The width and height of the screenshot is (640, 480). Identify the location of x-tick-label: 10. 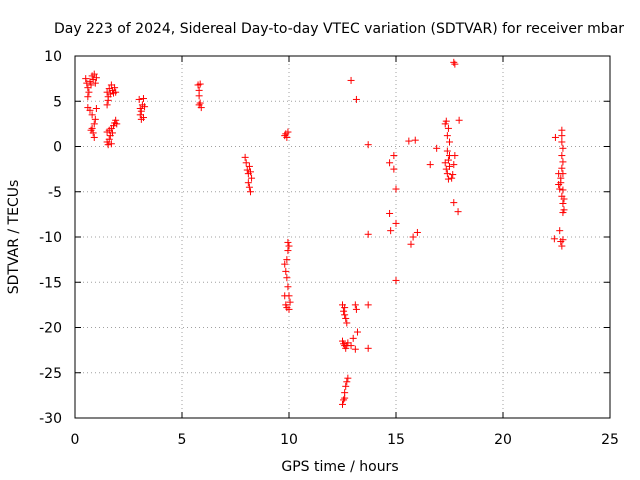
(289, 440).